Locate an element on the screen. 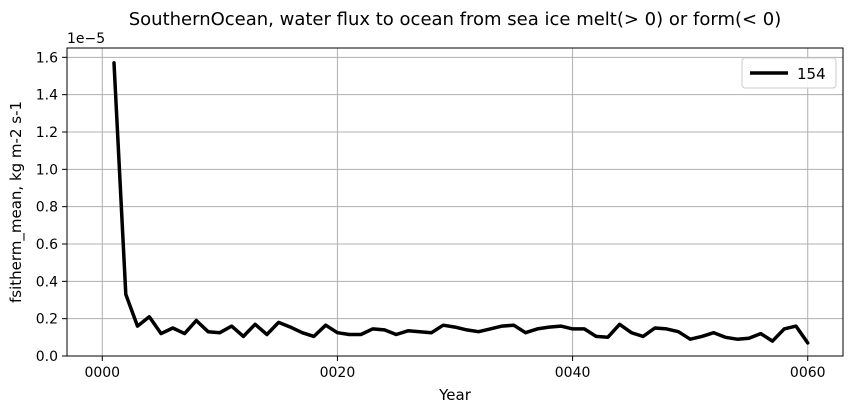 The image size is (852, 412). legend: 154 is located at coordinates (789, 73).